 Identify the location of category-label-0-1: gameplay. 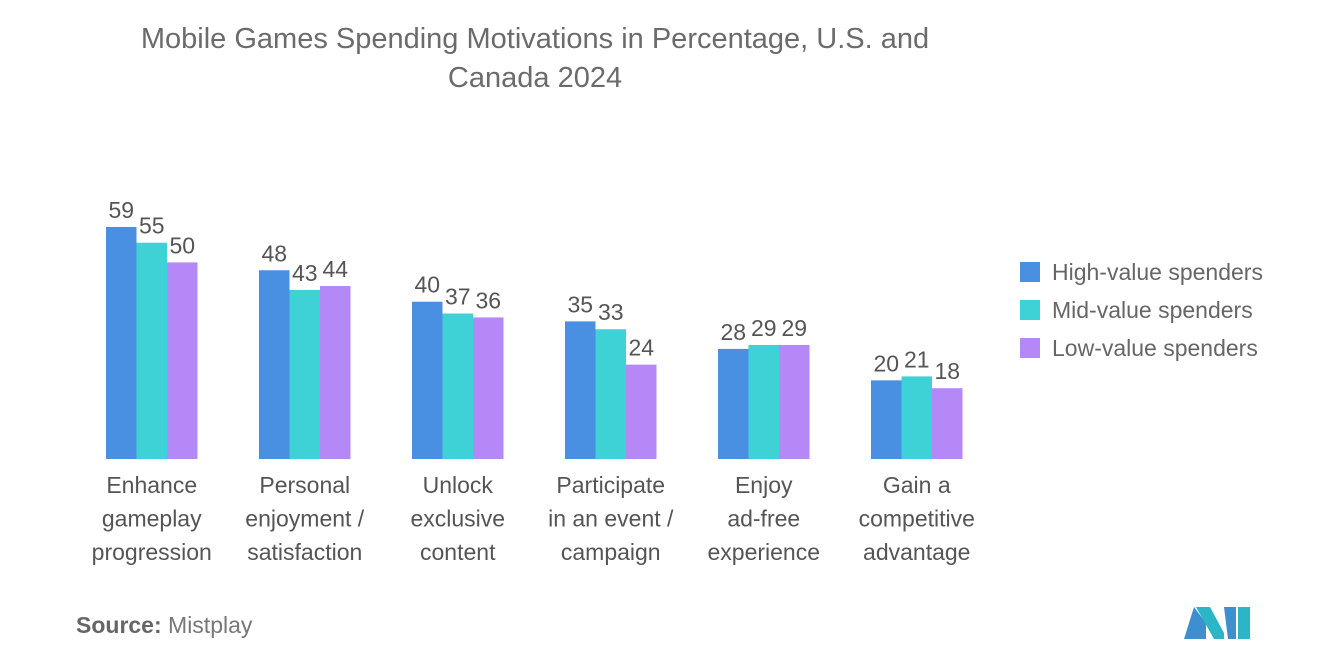
(152, 519).